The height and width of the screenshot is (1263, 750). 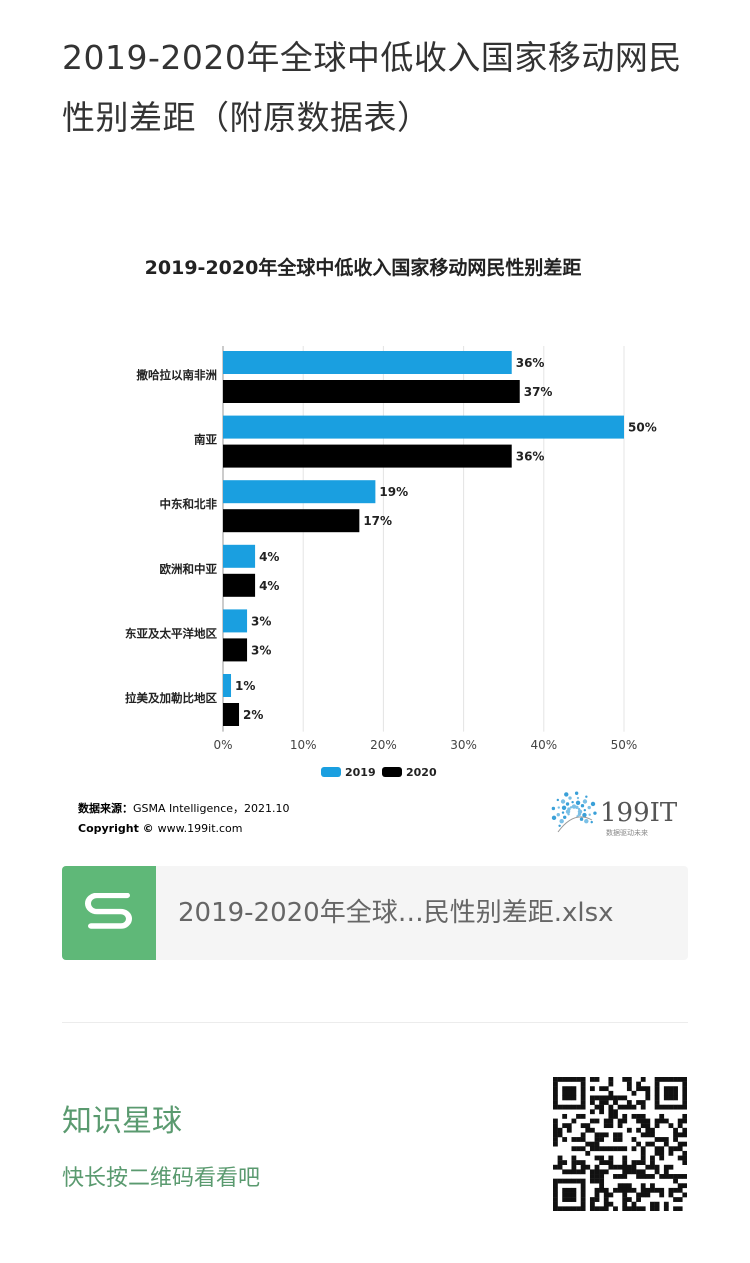 I want to click on data-label: 19%, so click(x=393, y=492).